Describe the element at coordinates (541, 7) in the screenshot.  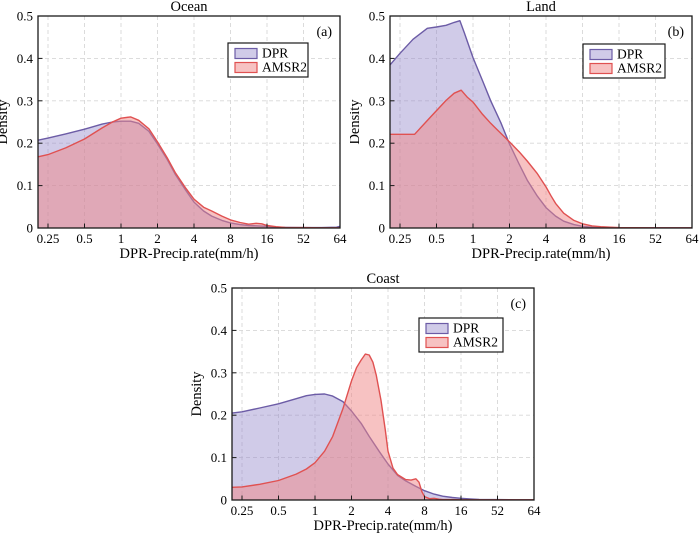
I see `chart-title: Land` at that location.